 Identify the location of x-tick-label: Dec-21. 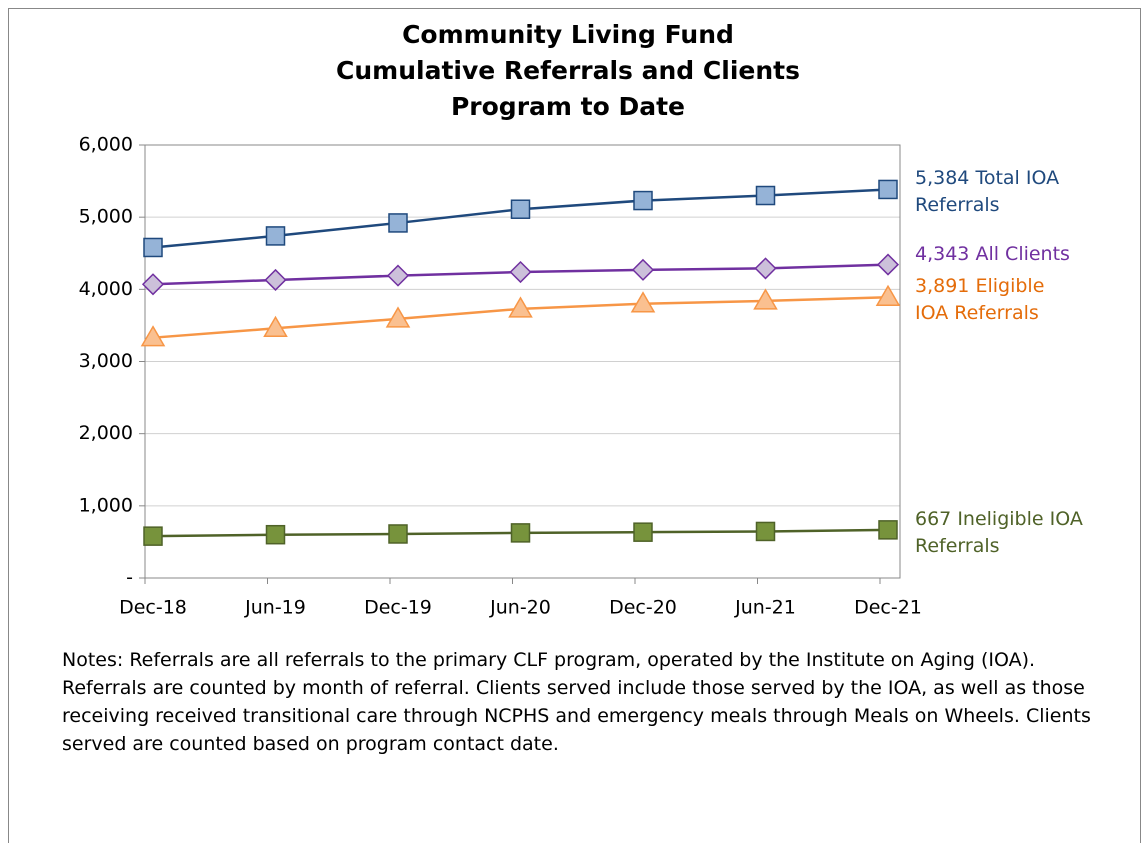
(888, 608).